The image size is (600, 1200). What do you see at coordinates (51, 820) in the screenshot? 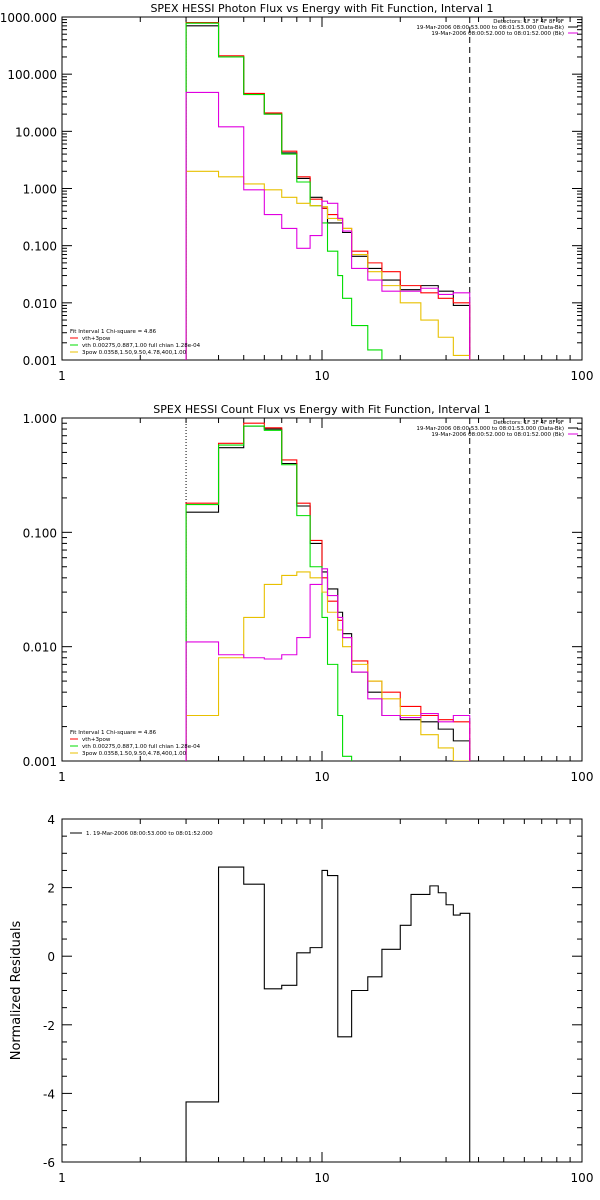
I see `y-tick-label: 4` at bounding box center [51, 820].